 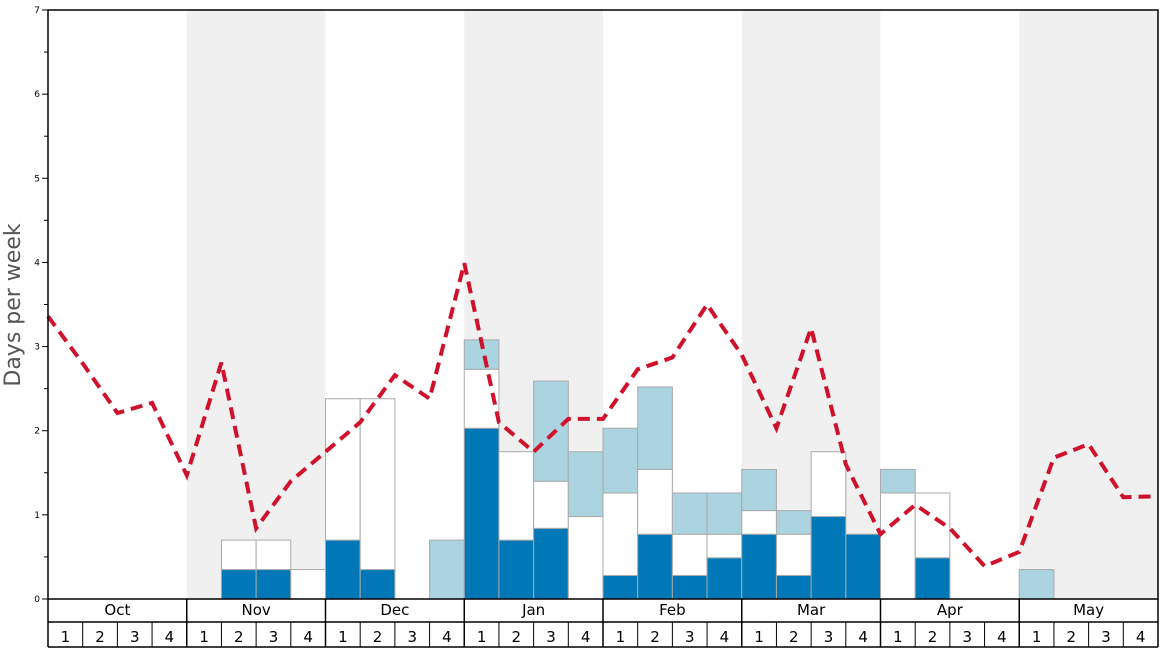 What do you see at coordinates (37, 432) in the screenshot?
I see `y-tick-label: 2` at bounding box center [37, 432].